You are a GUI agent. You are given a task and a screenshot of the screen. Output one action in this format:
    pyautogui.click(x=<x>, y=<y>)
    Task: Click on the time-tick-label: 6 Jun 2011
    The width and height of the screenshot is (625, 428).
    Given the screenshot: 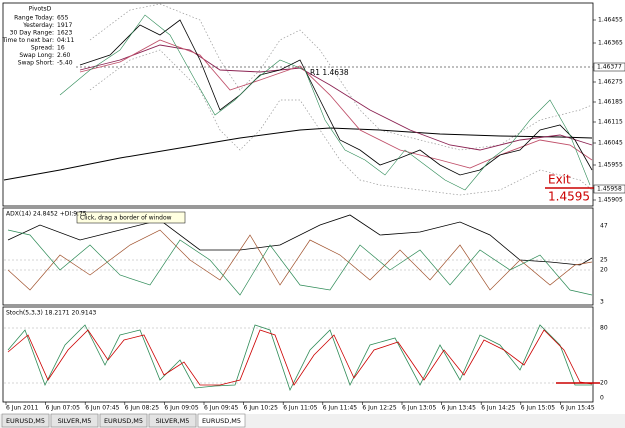 What is the action you would take?
    pyautogui.click(x=22, y=408)
    